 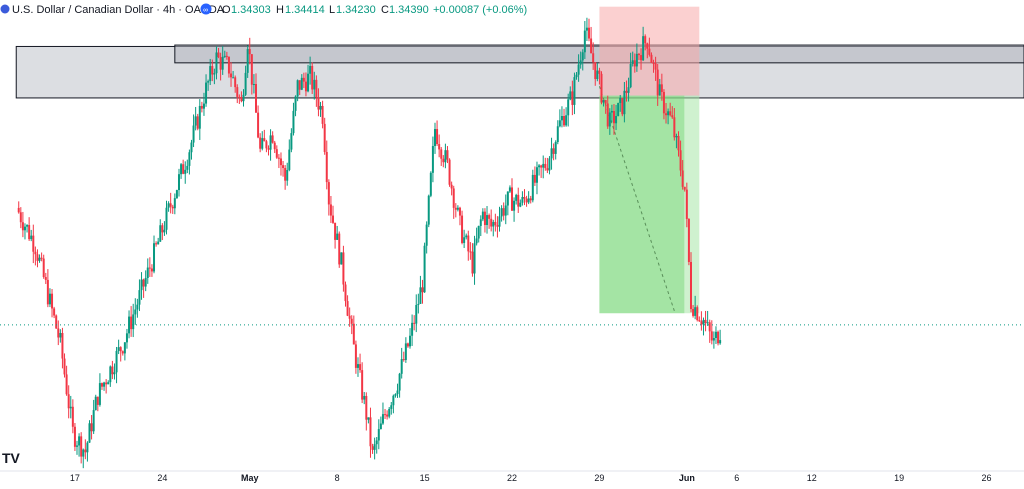 What do you see at coordinates (332, 10) in the screenshot?
I see `low-label: L` at bounding box center [332, 10].